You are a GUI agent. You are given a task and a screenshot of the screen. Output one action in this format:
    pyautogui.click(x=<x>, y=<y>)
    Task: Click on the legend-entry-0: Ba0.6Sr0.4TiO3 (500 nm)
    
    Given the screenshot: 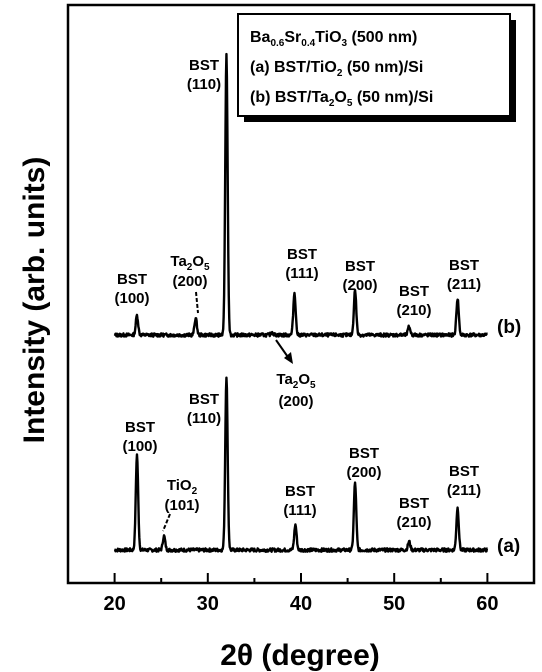 What is the action you would take?
    pyautogui.click(x=333, y=39)
    